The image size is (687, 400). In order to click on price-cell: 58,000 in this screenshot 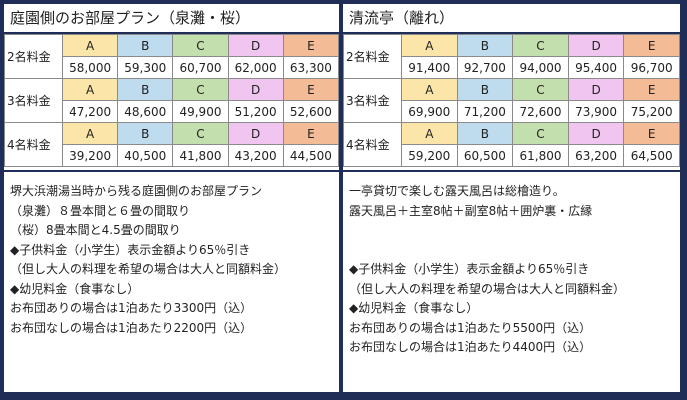, I will do `click(90, 67)`.